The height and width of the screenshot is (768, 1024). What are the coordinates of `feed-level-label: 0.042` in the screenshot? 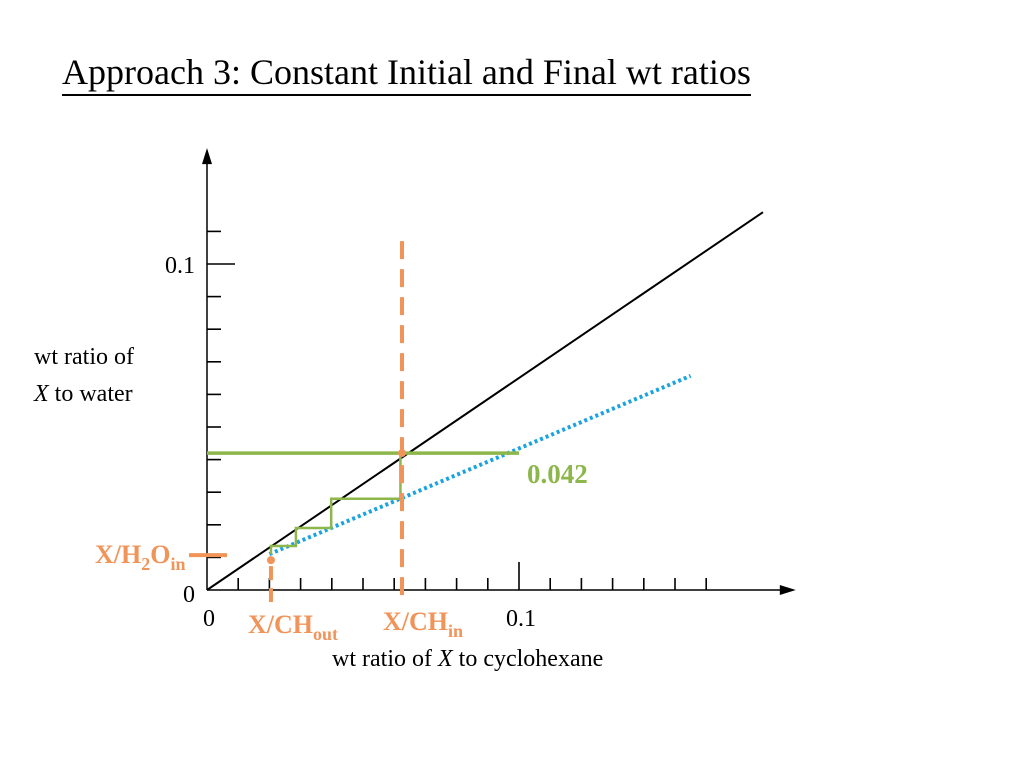 It's located at (557, 474).